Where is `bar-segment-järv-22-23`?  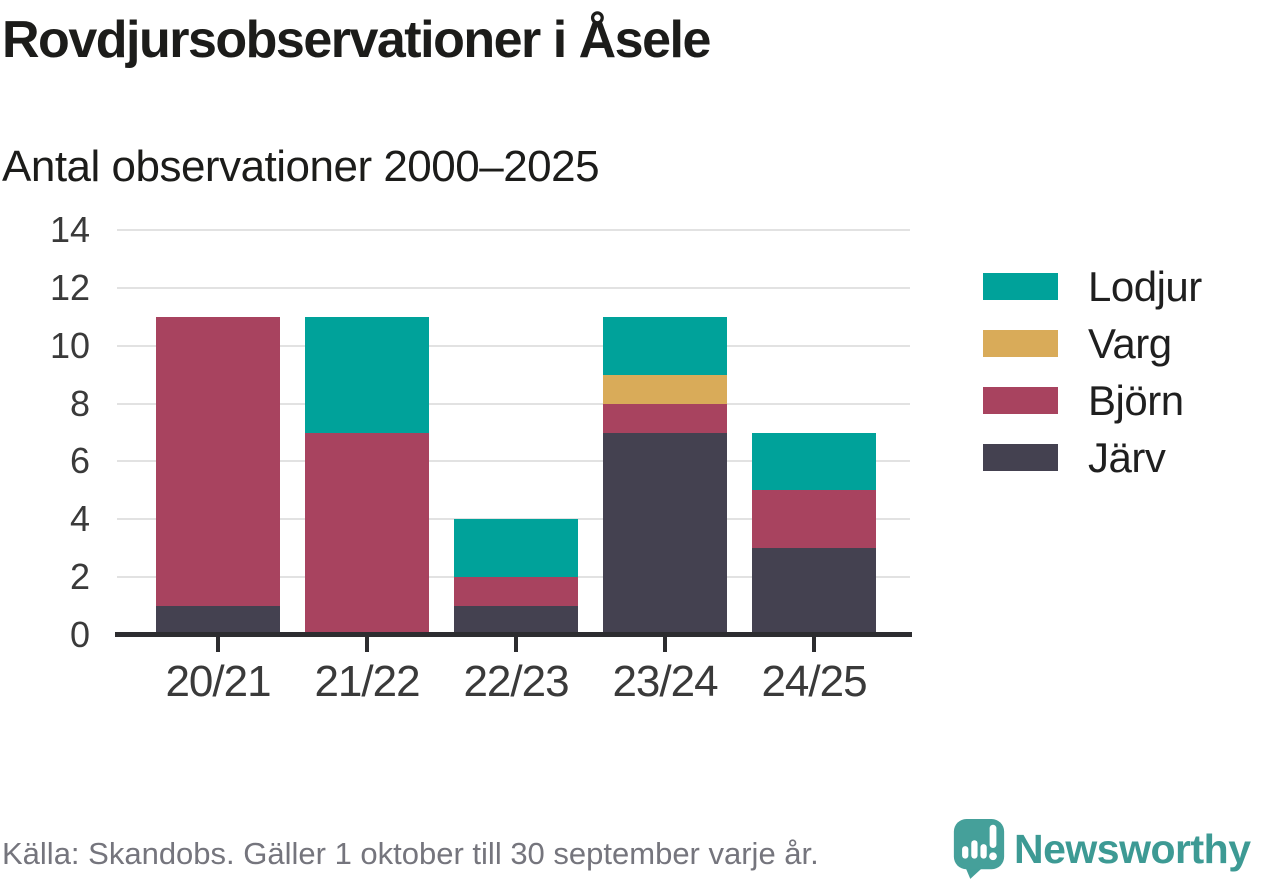 bar-segment-järv-22-23 is located at coordinates (516, 620).